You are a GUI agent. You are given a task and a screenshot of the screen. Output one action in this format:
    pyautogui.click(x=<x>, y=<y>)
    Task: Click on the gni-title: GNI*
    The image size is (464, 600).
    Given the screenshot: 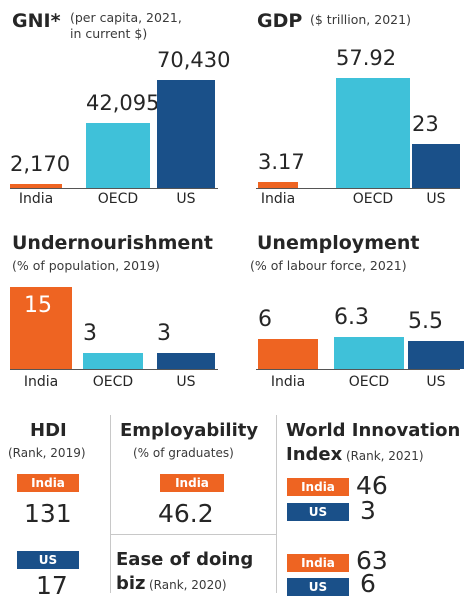 What is the action you would take?
    pyautogui.click(x=36, y=21)
    